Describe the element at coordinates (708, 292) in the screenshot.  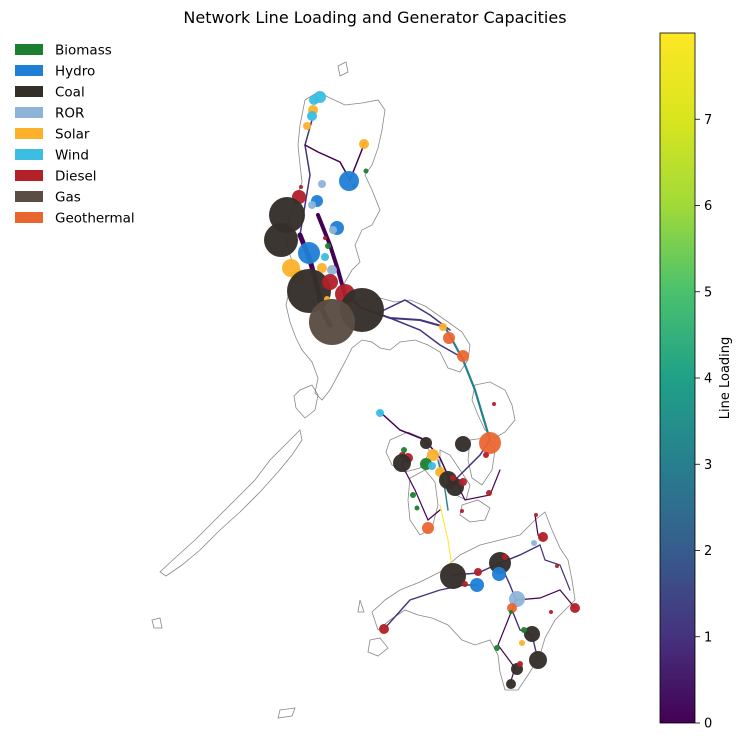
I see `colorbar-tick-label: 5` at that location.